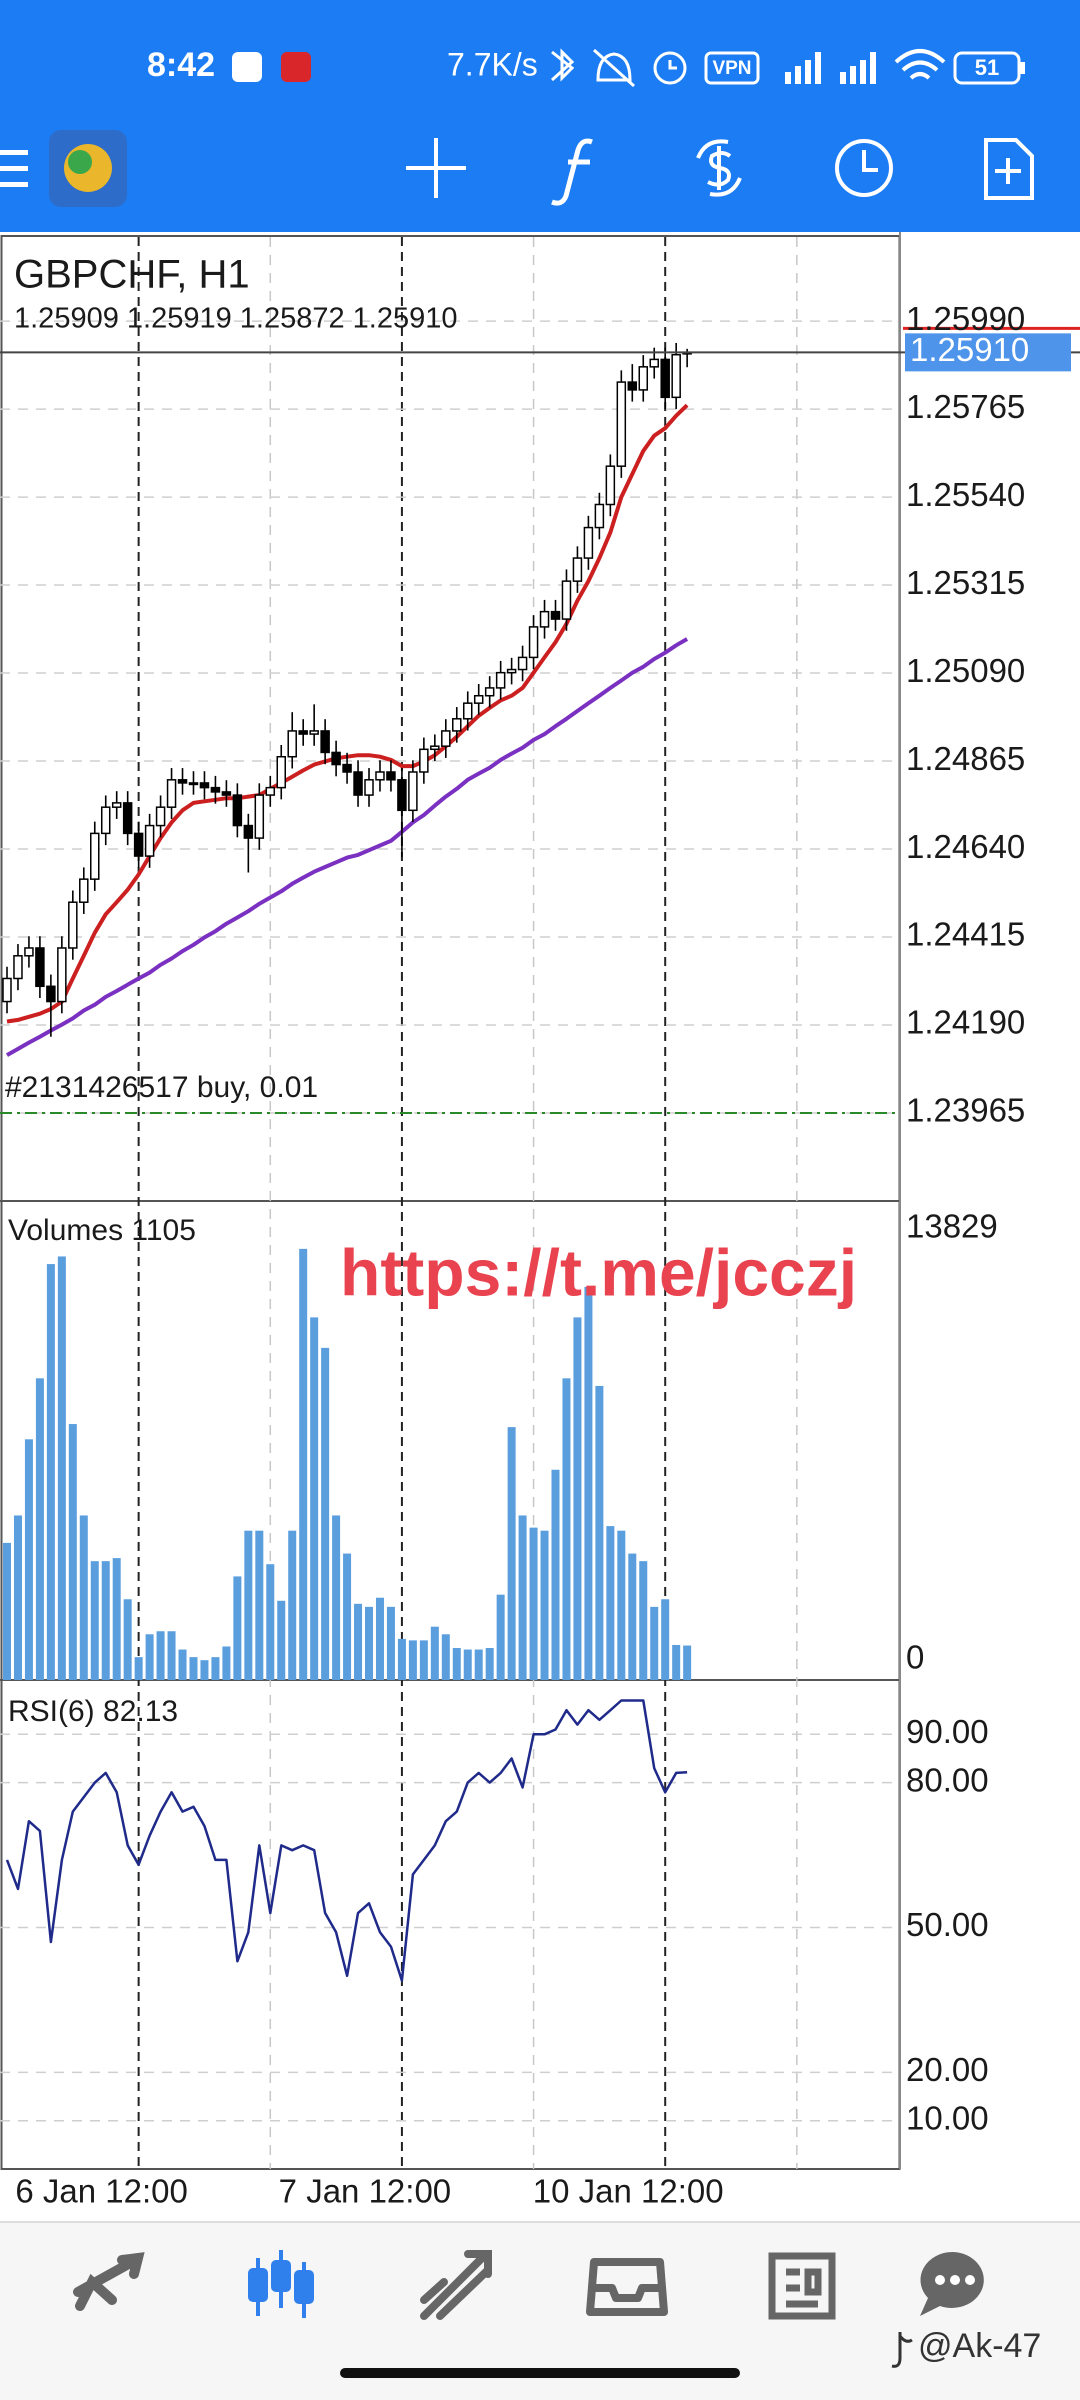 This screenshot has height=2400, width=1080. I want to click on price-tick-label: 1.25990, so click(965, 318).